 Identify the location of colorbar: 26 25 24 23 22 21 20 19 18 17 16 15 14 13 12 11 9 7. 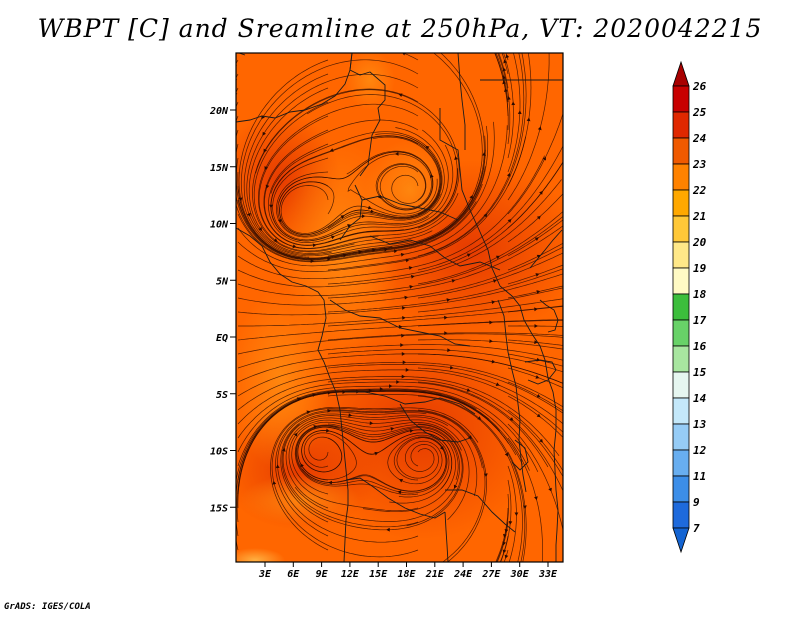
(689, 307).